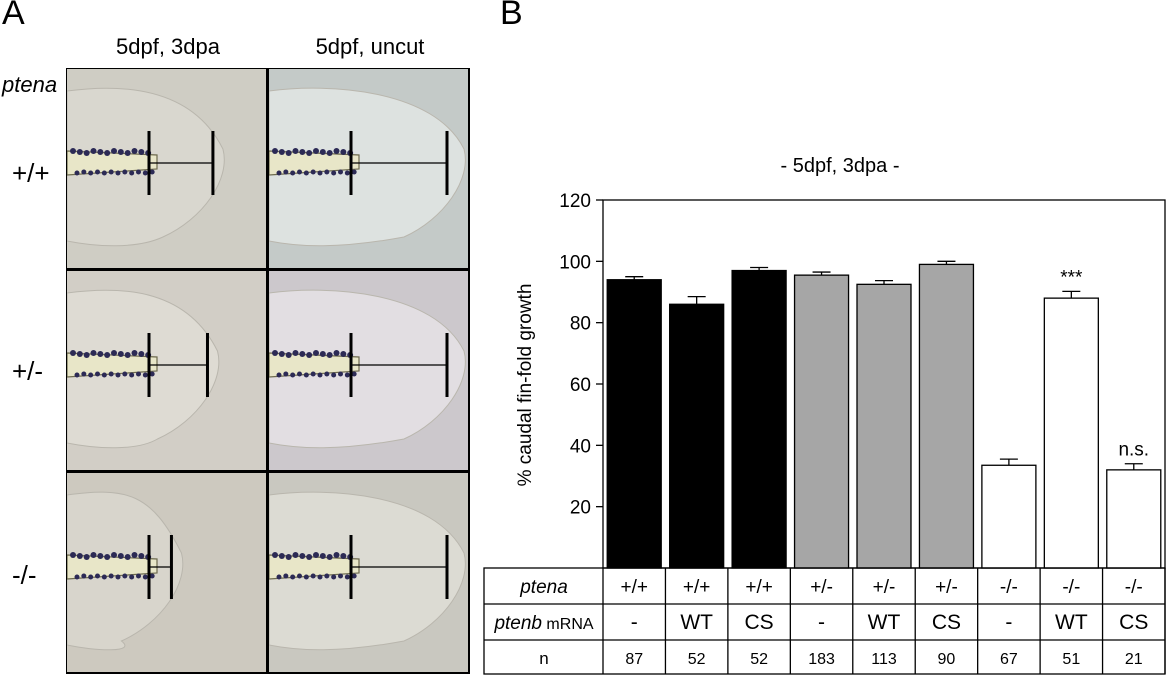 This screenshot has width=1167, height=675. What do you see at coordinates (634, 659) in the screenshot?
I see `table-cell-n: 87` at bounding box center [634, 659].